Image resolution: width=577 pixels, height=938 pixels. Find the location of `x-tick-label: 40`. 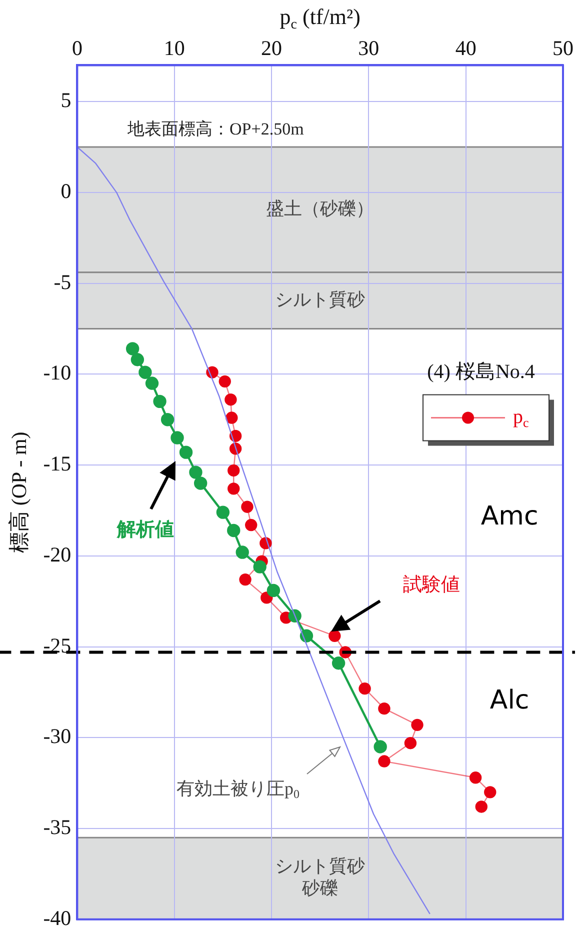

x-tick-label: 40 is located at coordinates (465, 48).